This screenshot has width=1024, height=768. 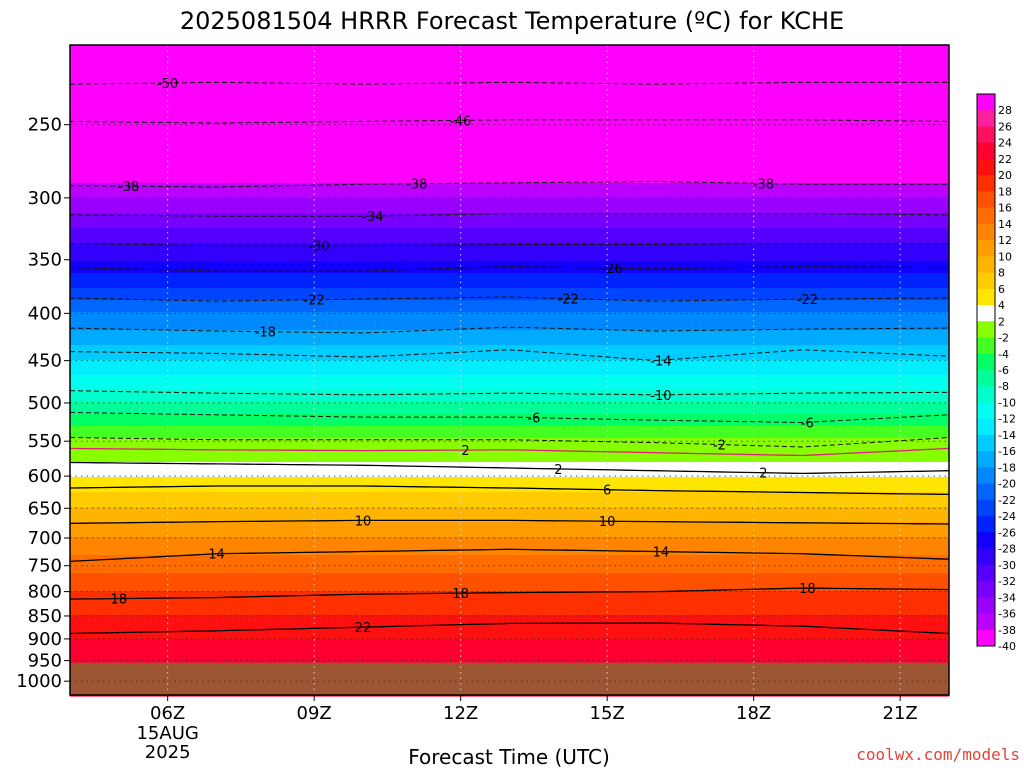 I want to click on y-tick-label: 400, so click(x=45, y=313).